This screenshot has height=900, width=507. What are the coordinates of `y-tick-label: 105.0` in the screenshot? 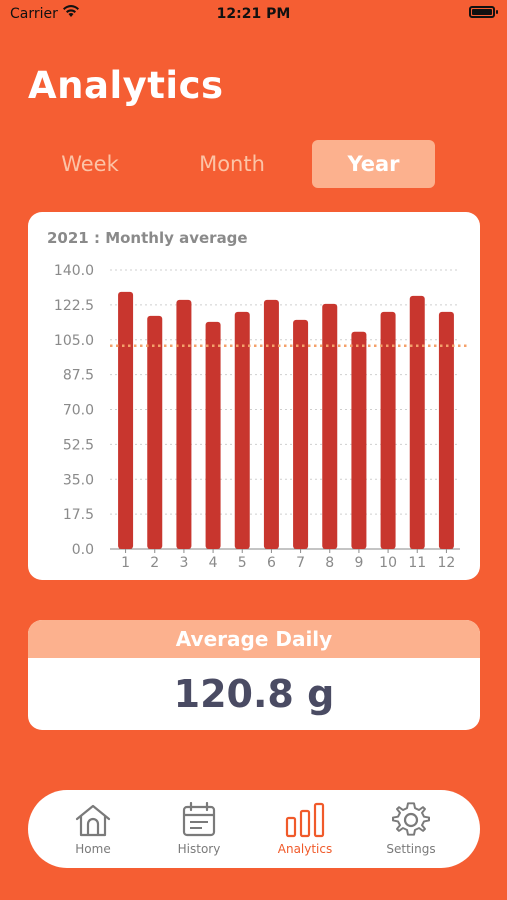 It's located at (74, 341).